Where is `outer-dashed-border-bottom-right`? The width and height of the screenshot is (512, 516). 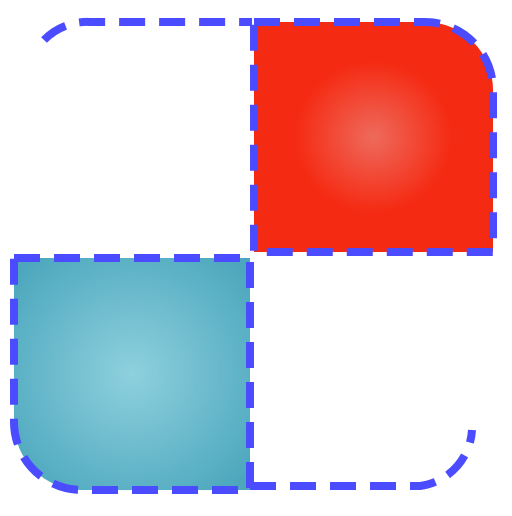 outer-dashed-border-bottom-right is located at coordinates (363, 459).